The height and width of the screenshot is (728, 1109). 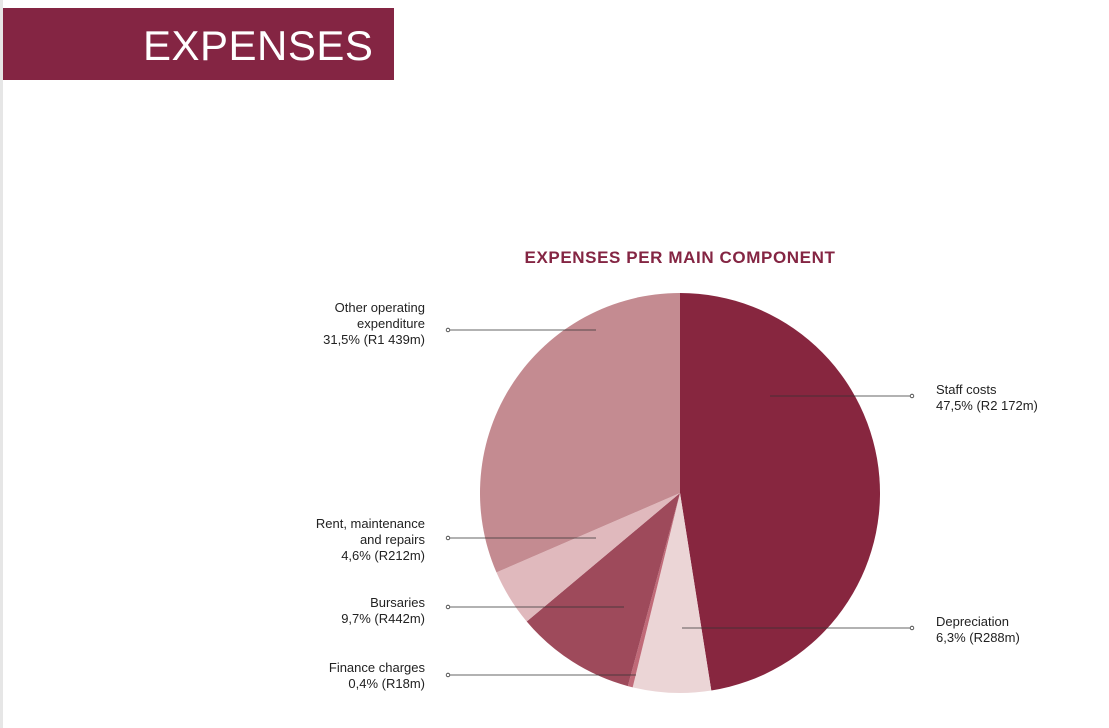 I want to click on page-left-edge, so click(x=1, y=364).